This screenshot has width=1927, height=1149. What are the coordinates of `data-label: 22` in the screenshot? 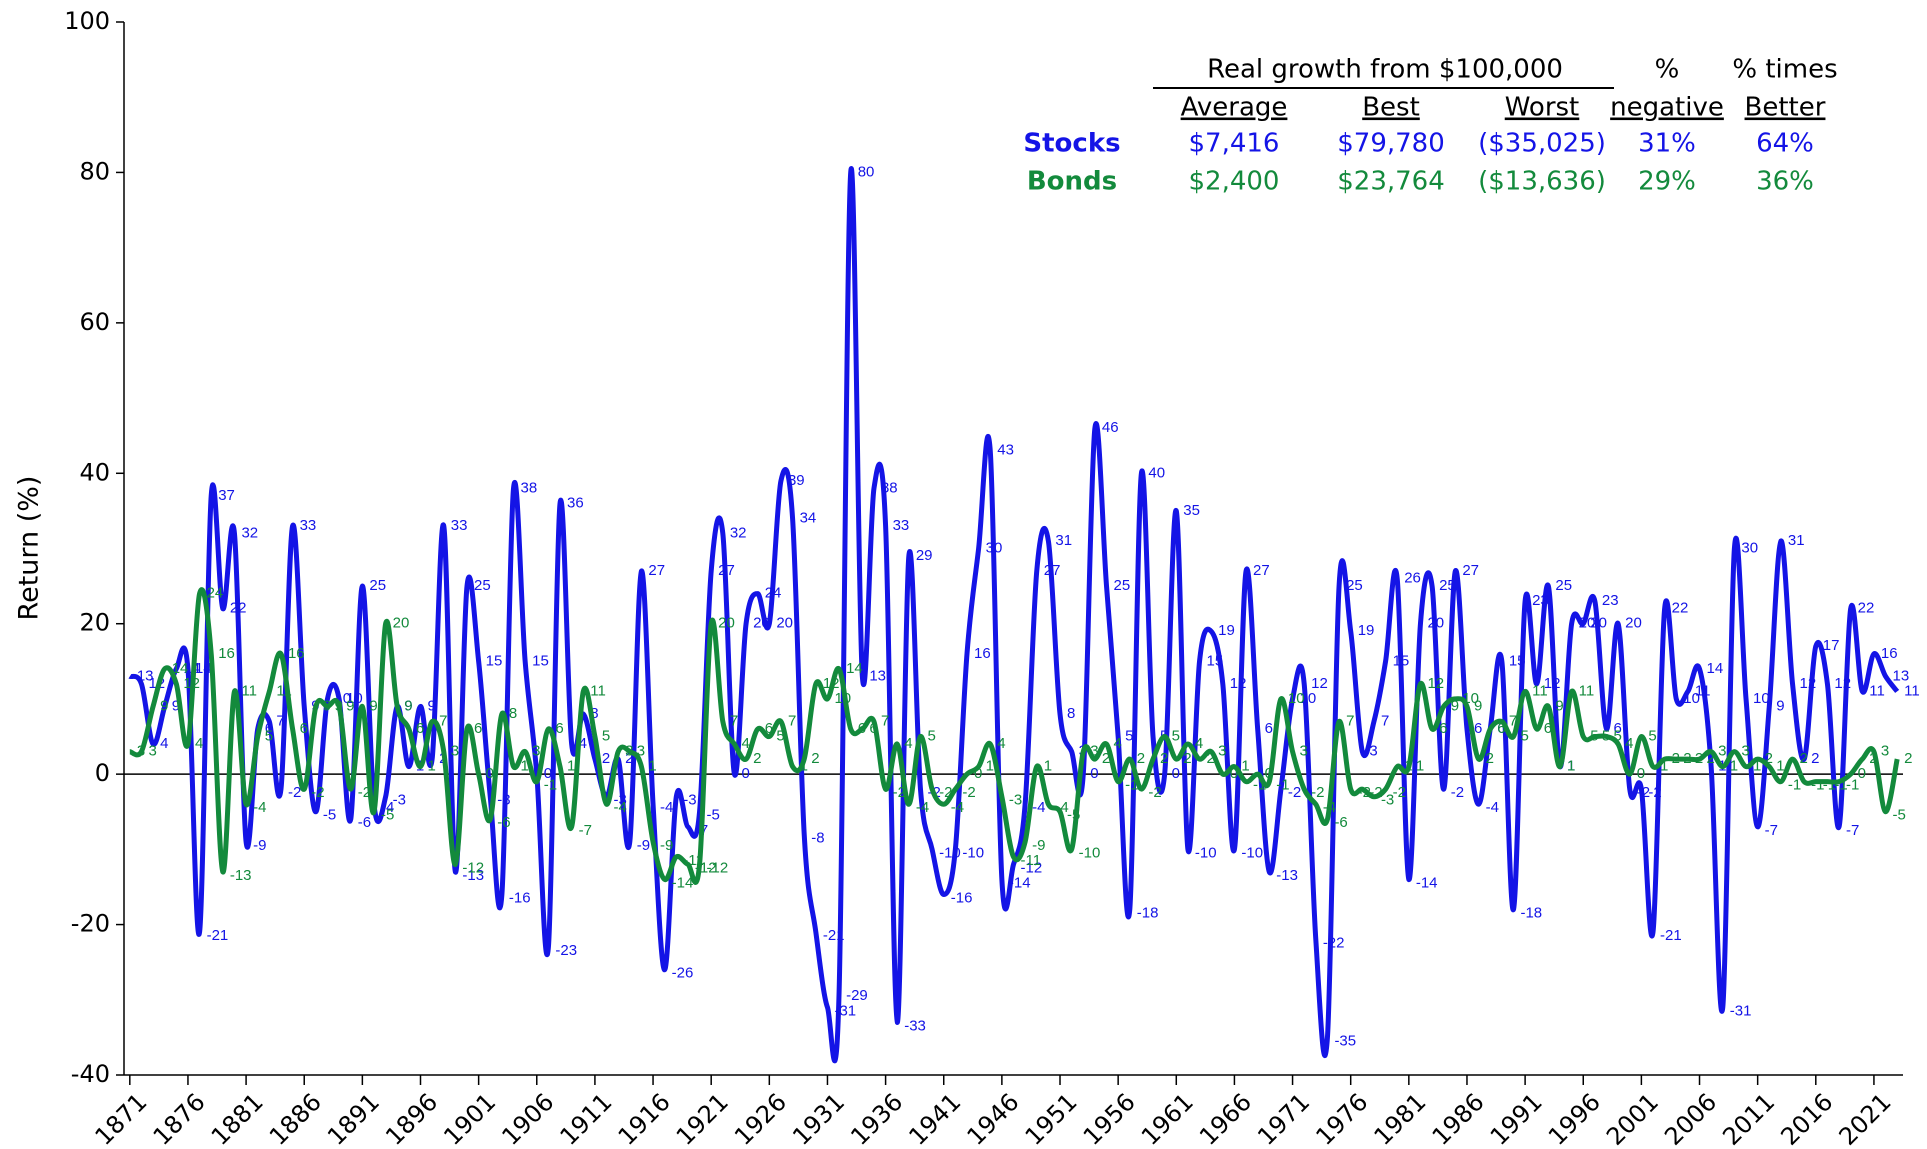 It's located at (238, 608).